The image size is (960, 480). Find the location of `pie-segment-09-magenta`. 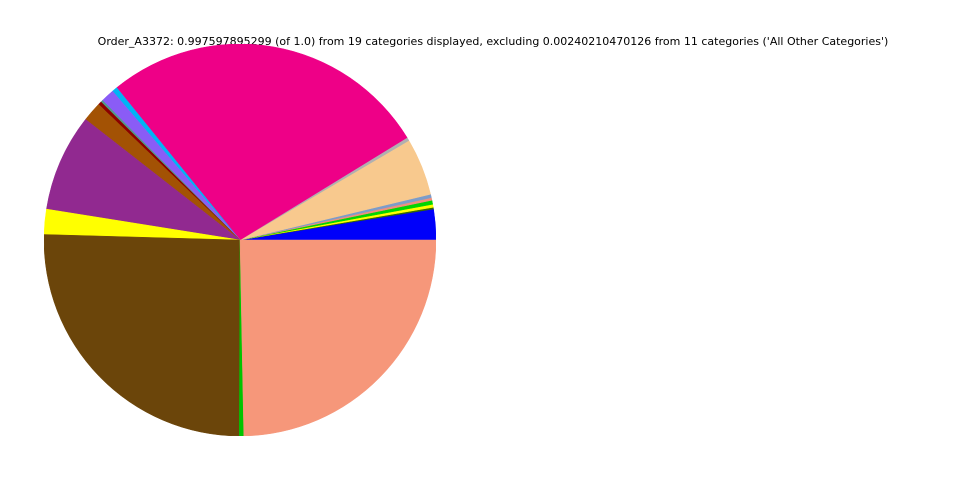

pie-segment-09-magenta is located at coordinates (262, 142).